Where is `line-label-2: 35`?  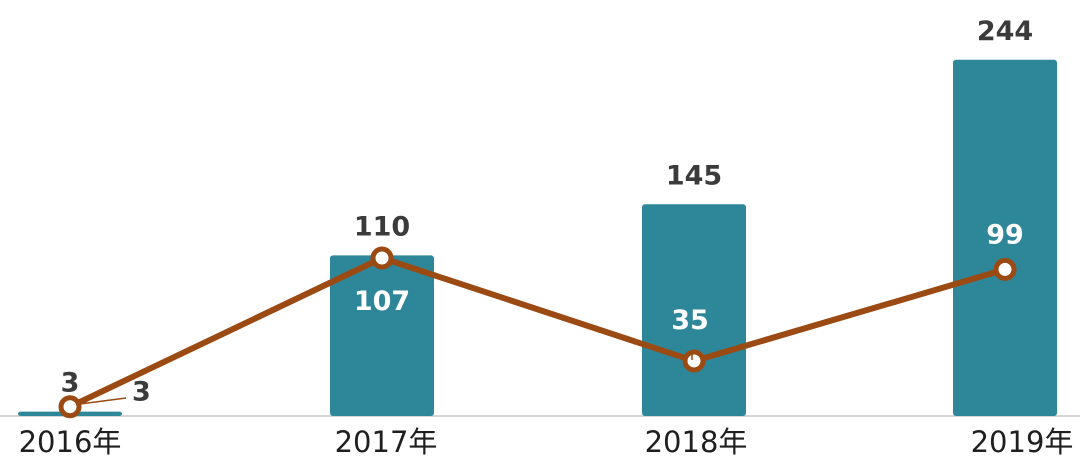
line-label-2: 35 is located at coordinates (690, 320).